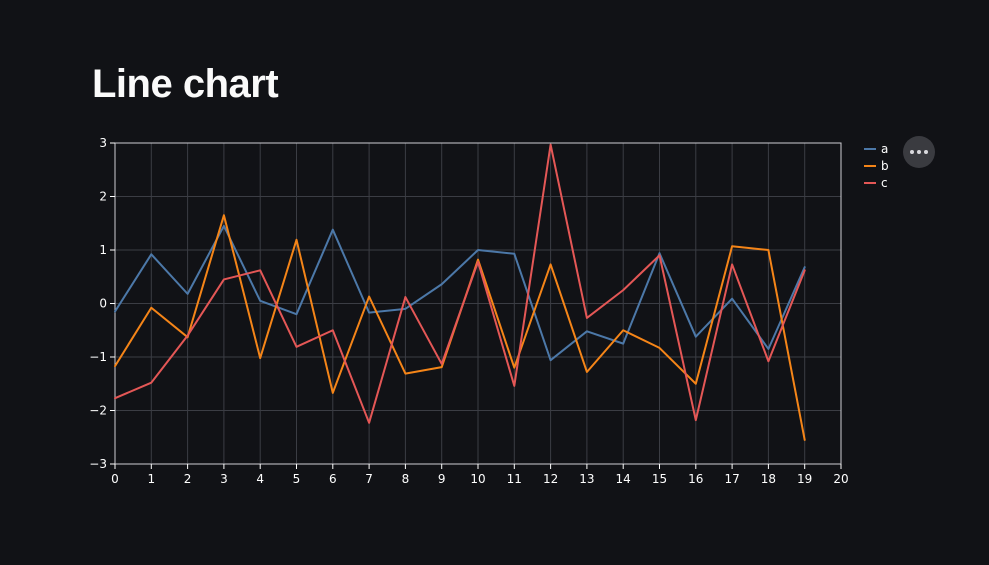 Image resolution: width=989 pixels, height=565 pixels. What do you see at coordinates (406, 479) in the screenshot?
I see `x-tick-label: 8` at bounding box center [406, 479].